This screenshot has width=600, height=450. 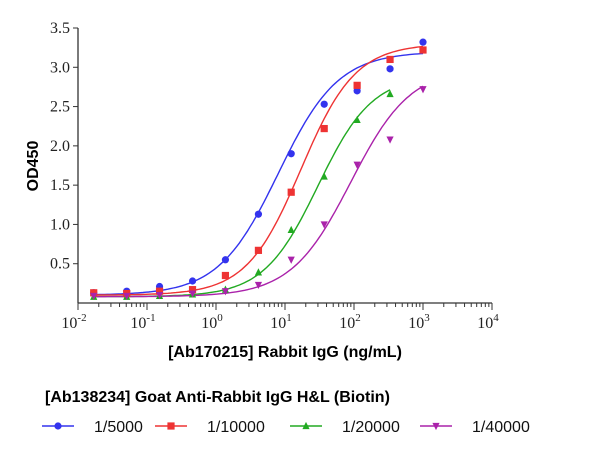 I want to click on legend-item: 1/40000, so click(x=475, y=427).